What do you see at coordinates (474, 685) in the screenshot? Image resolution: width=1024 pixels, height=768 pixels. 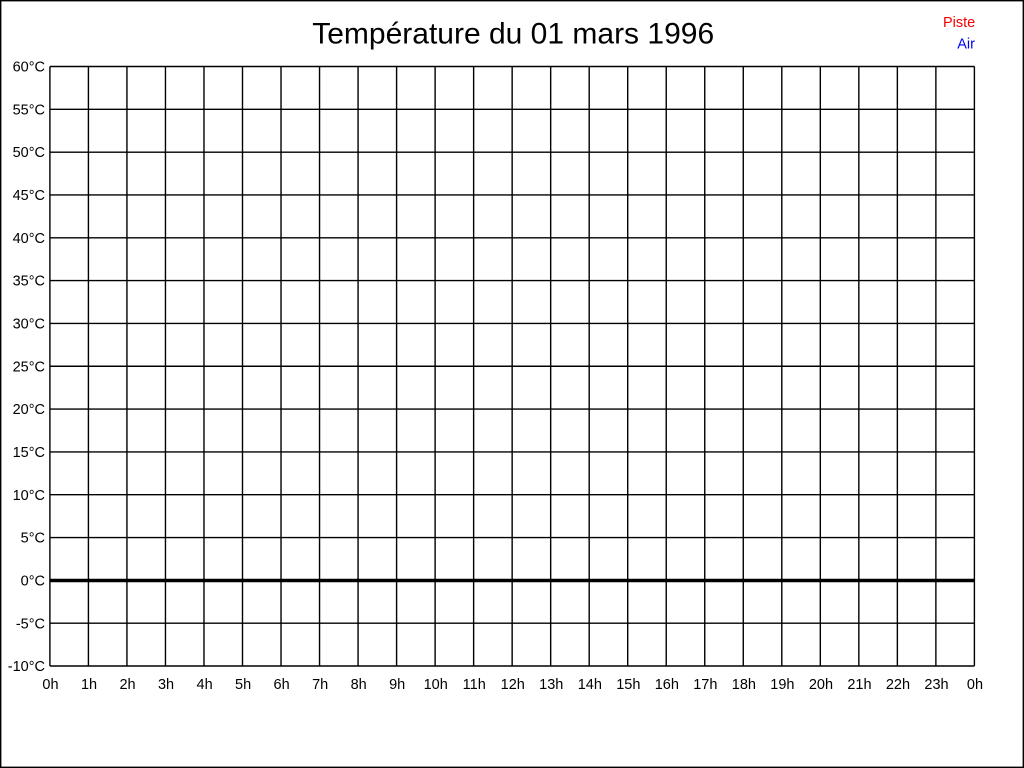 I see `svg-text: 11h` at bounding box center [474, 685].